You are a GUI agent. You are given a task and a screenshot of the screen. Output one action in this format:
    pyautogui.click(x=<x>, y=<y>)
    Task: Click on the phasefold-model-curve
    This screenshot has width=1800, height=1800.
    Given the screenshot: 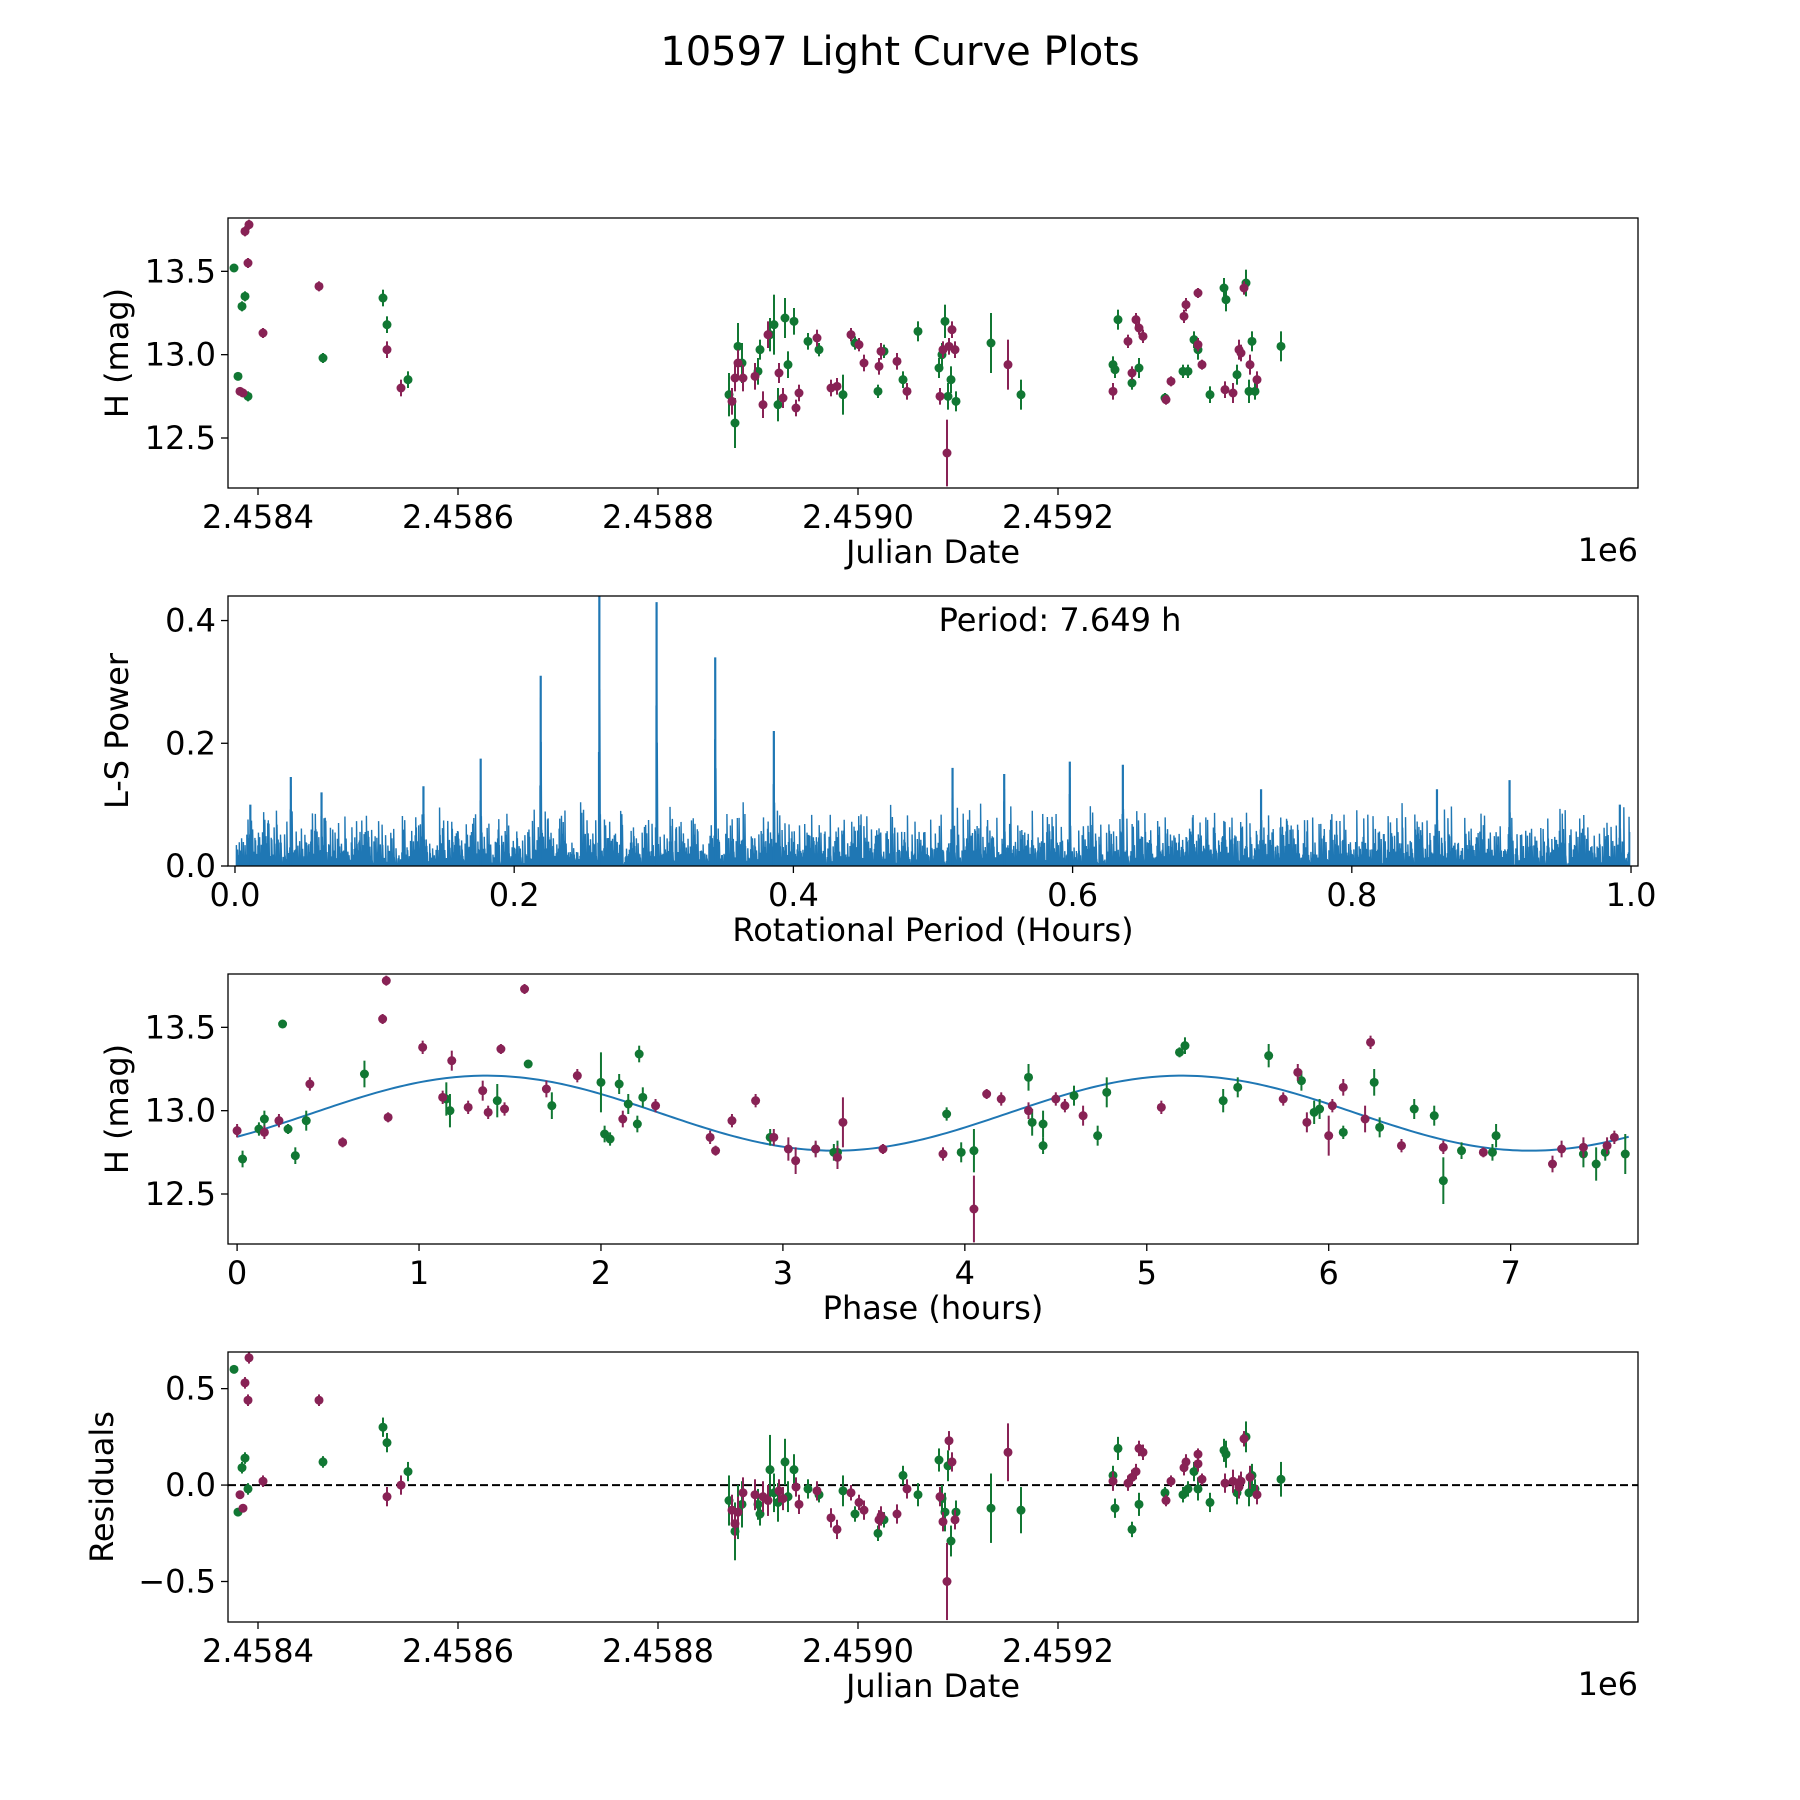 What is the action you would take?
    pyautogui.click(x=932, y=1113)
    